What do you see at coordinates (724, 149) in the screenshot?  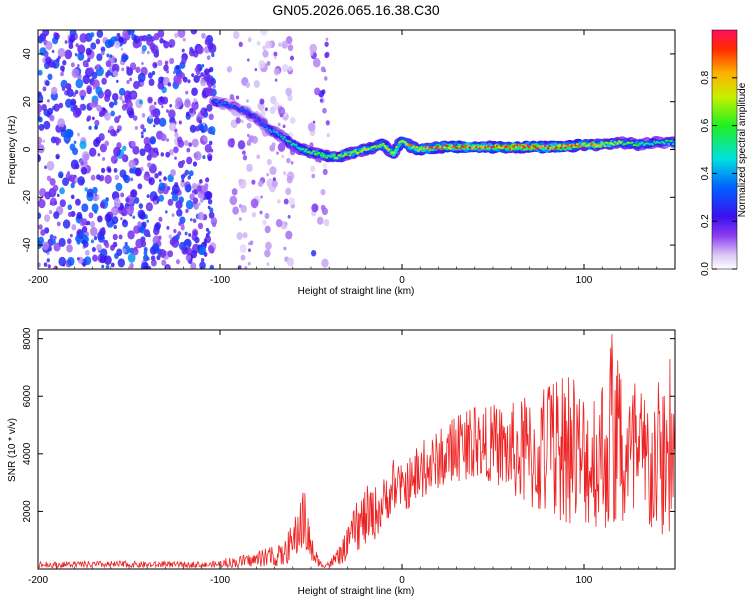 I see `colorbar-scale` at bounding box center [724, 149].